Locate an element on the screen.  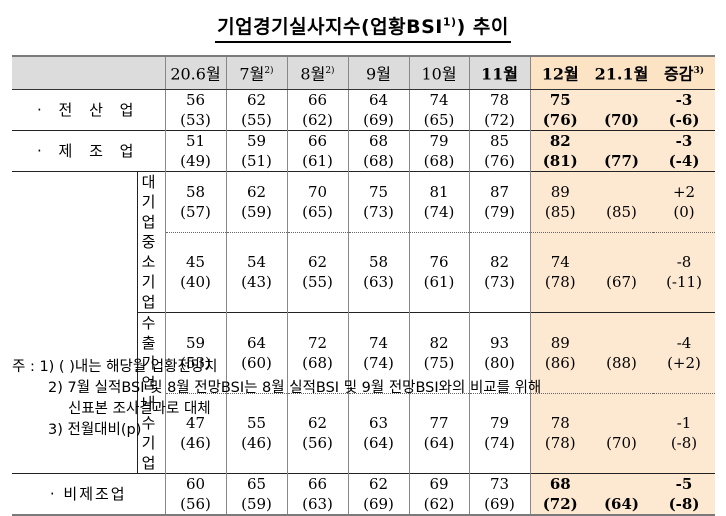
col-header-21-1: 21.1월 is located at coordinates (621, 72).